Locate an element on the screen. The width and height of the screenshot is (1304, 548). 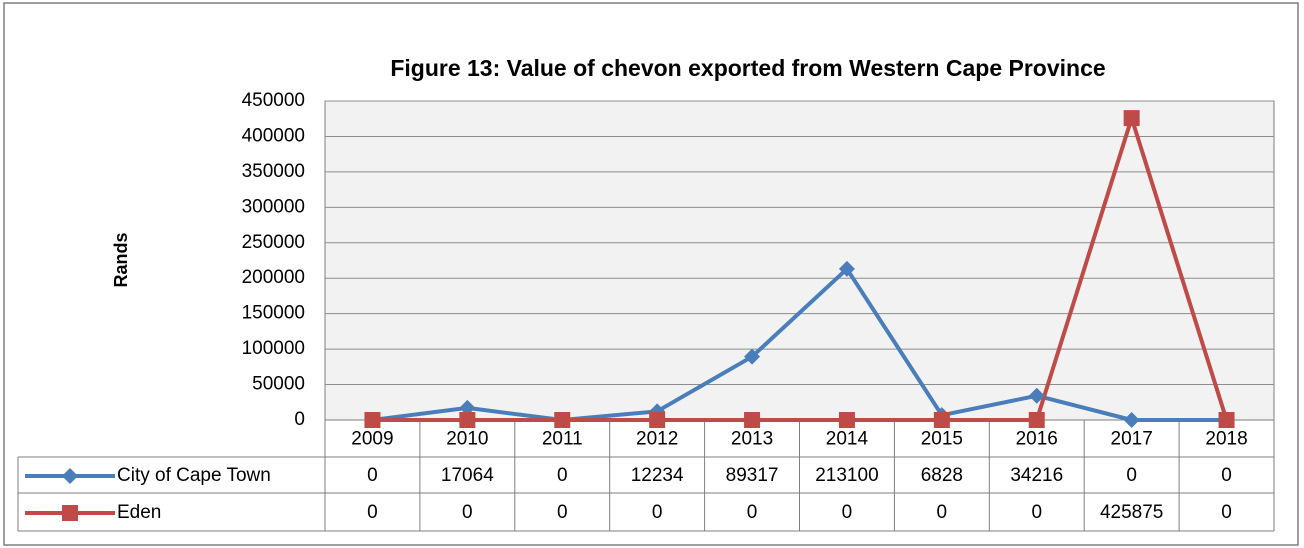
table-value: 6828 is located at coordinates (942, 475).